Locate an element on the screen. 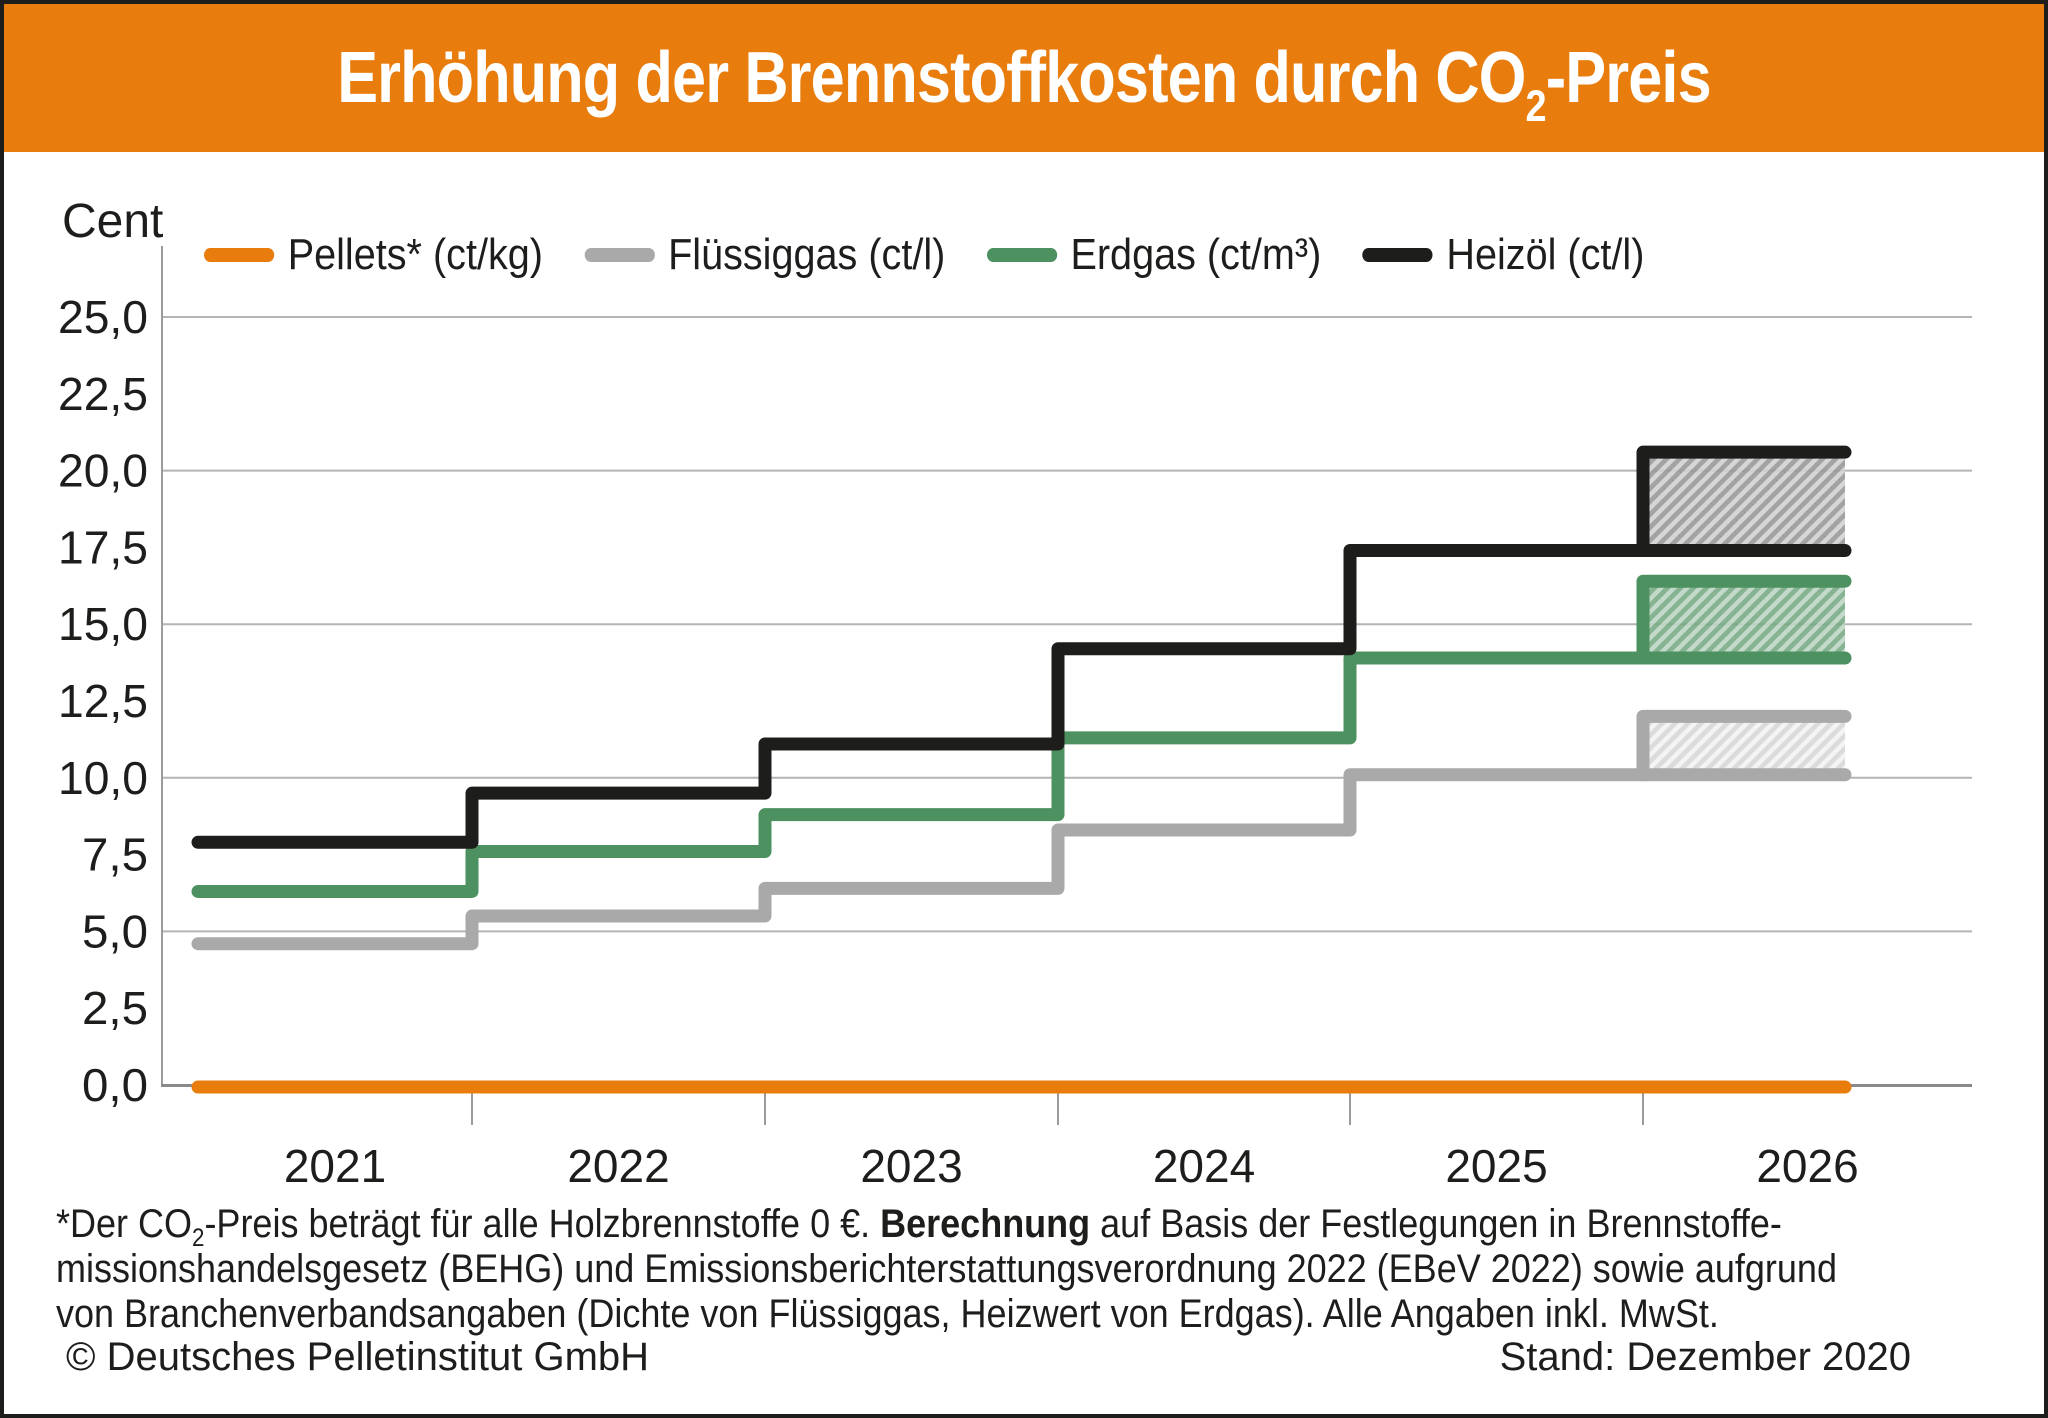 The image size is (2048, 1418). copyright-text: © Deutsches Pelletinstitut GmbH is located at coordinates (358, 1357).